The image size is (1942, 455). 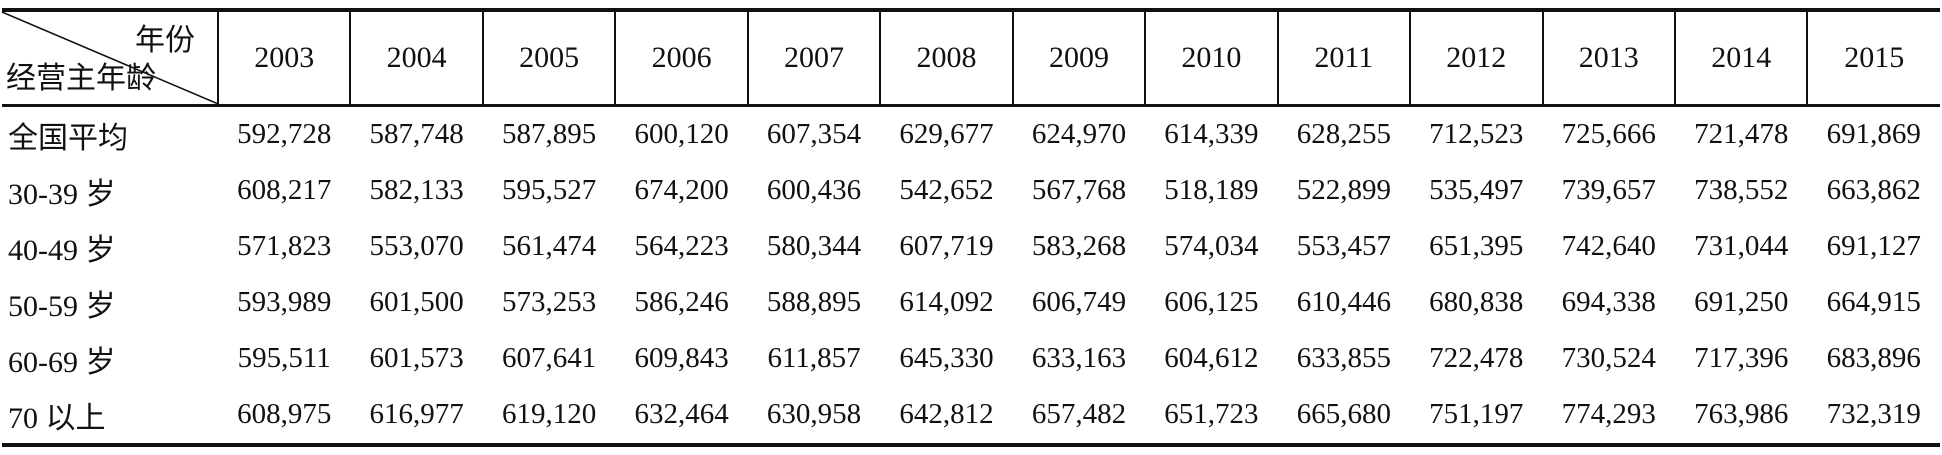 What do you see at coordinates (814, 190) in the screenshot?
I see `value-cell: 600,436` at bounding box center [814, 190].